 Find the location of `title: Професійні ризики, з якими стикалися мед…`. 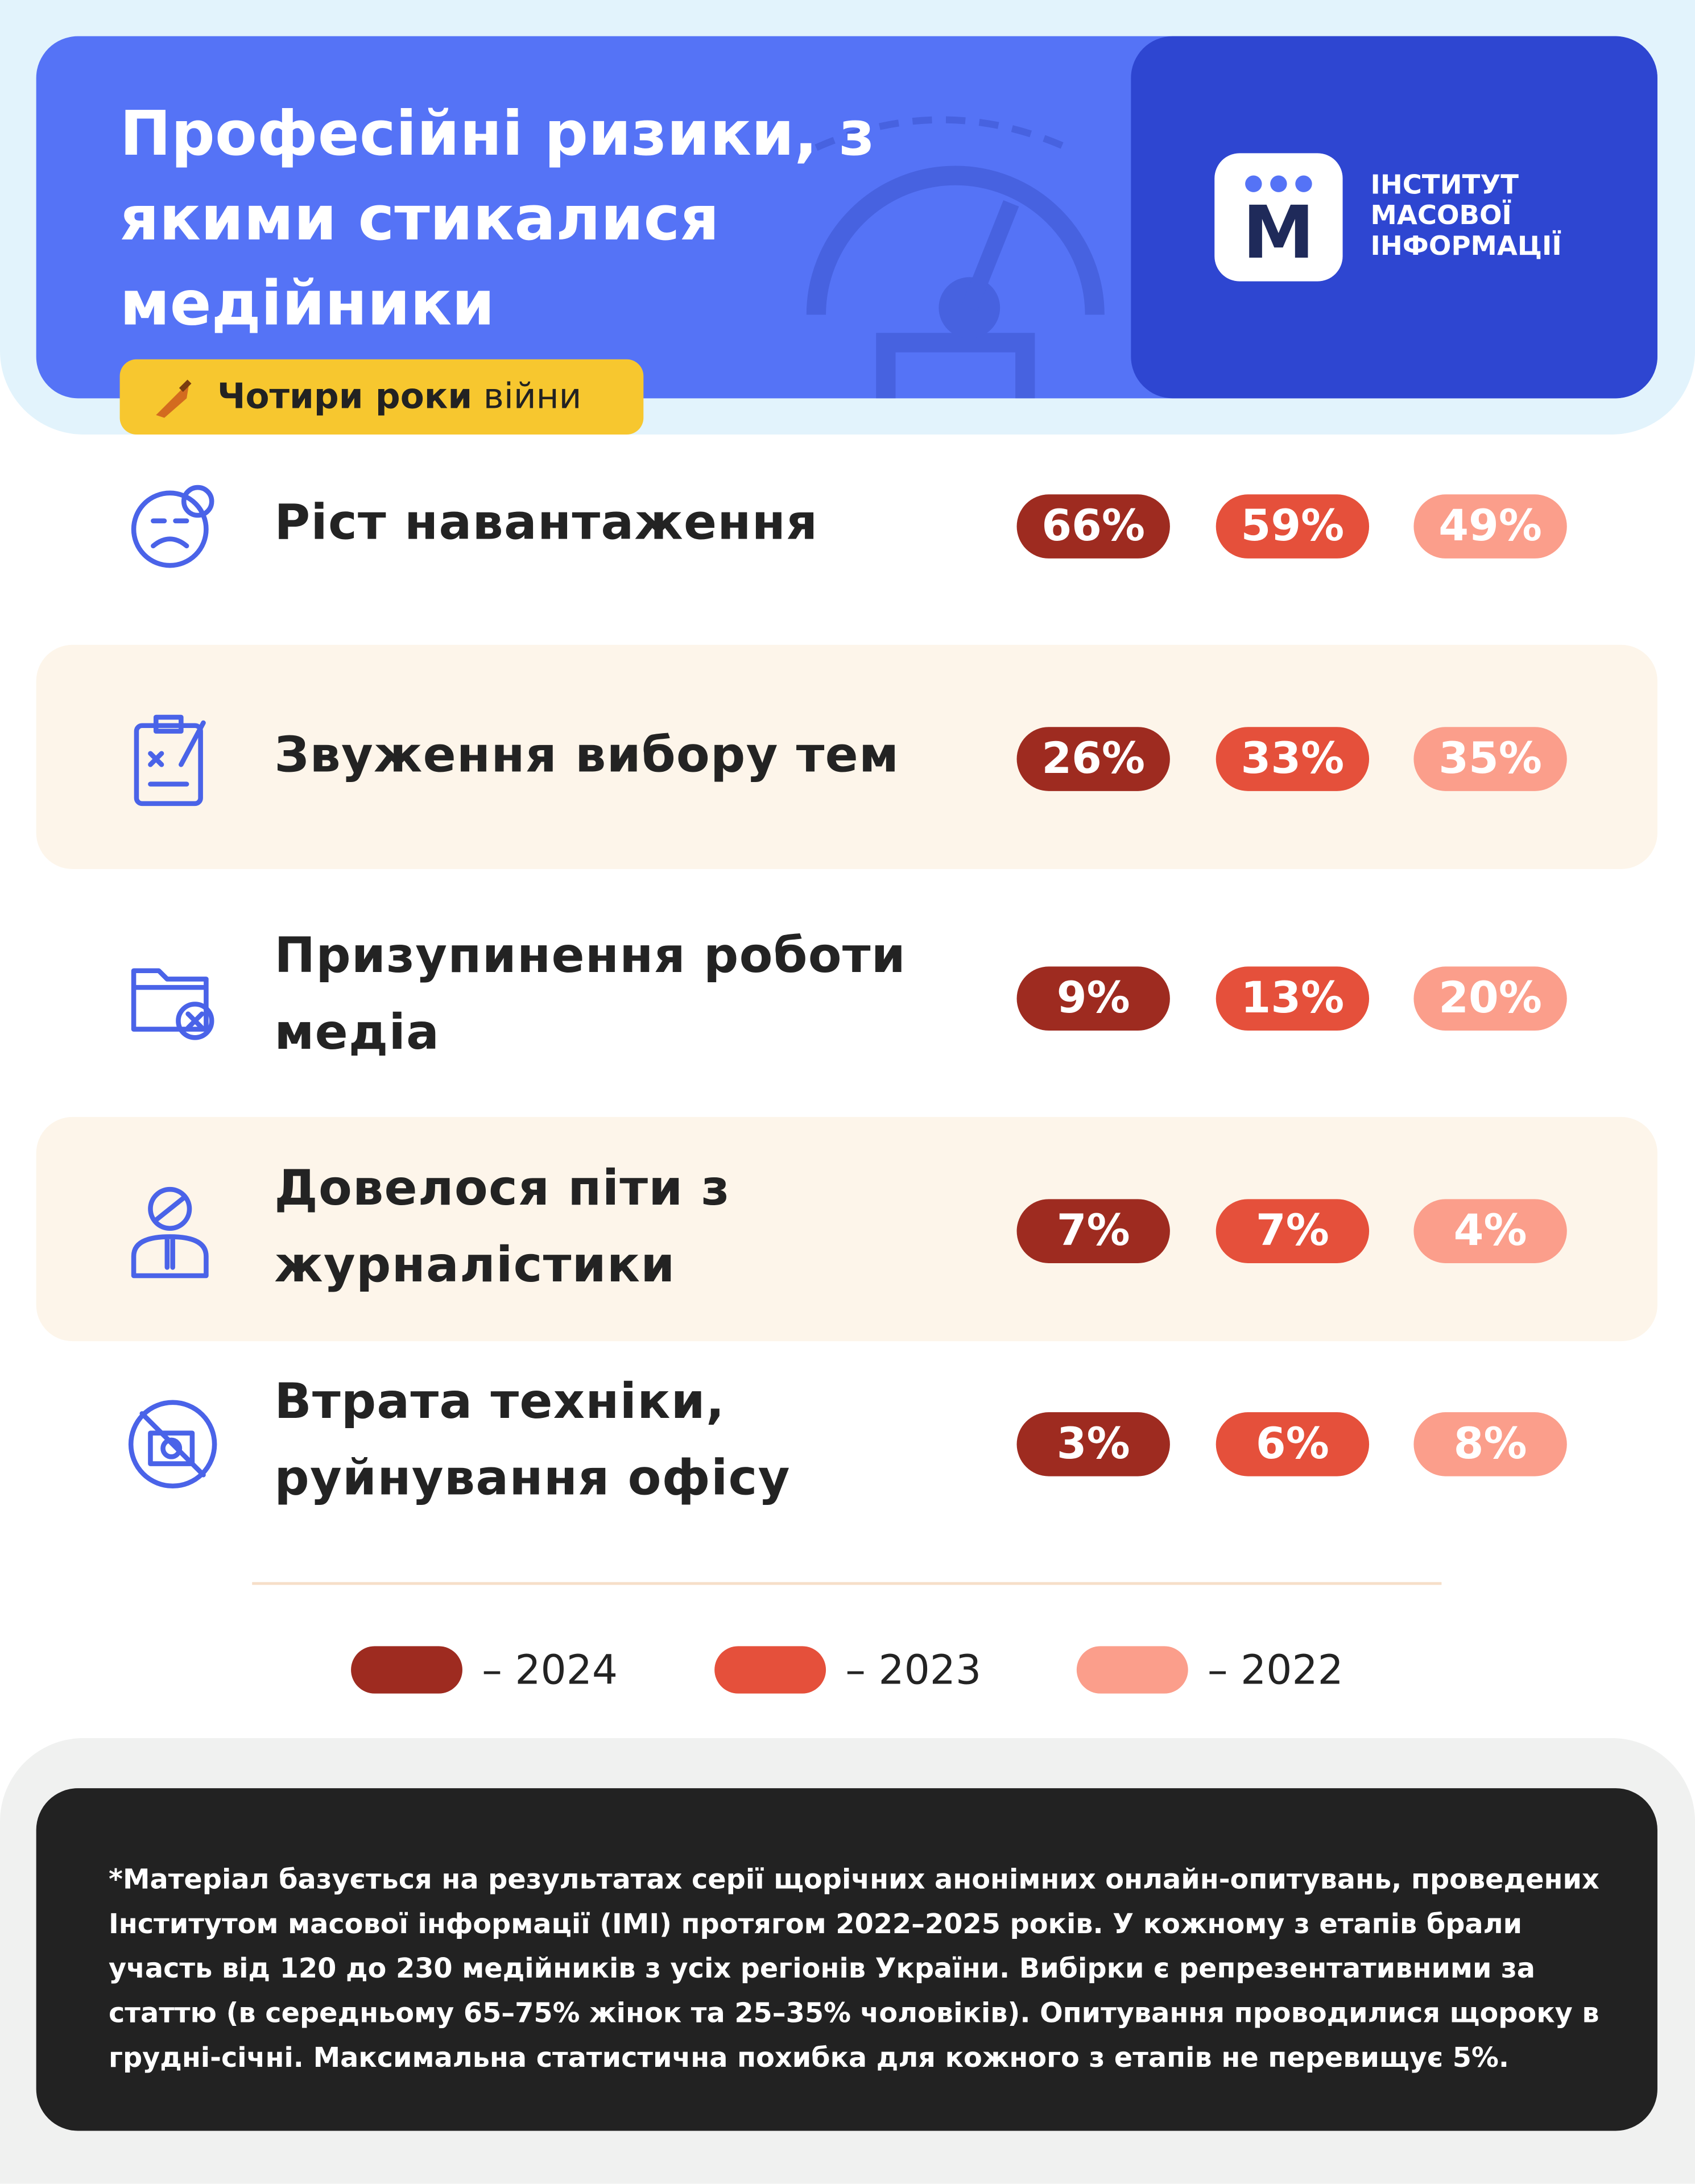

title: Професійні ризики, з якими стикалися мед… is located at coordinates (497, 219).